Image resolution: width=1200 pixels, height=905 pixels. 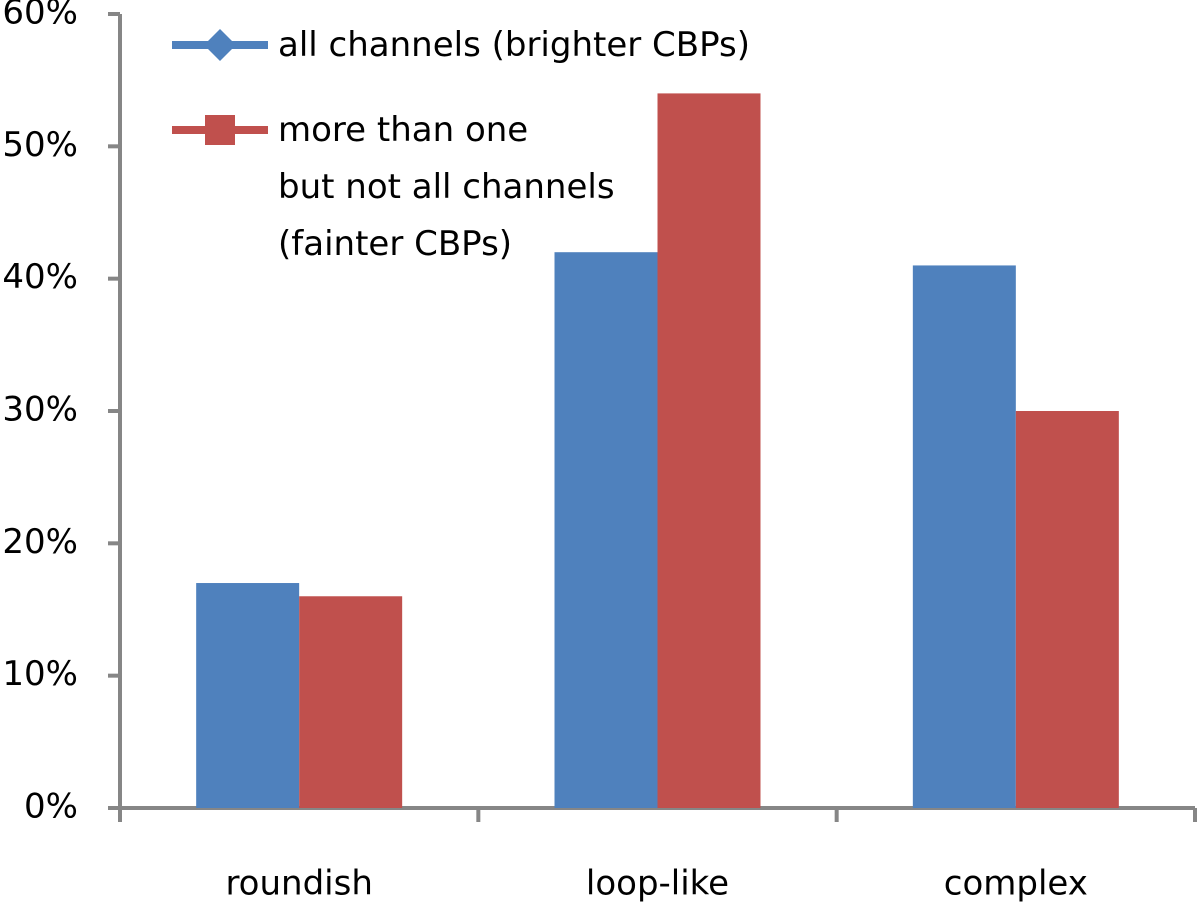 What do you see at coordinates (40, 16) in the screenshot?
I see `y-tick-label: 60%` at bounding box center [40, 16].